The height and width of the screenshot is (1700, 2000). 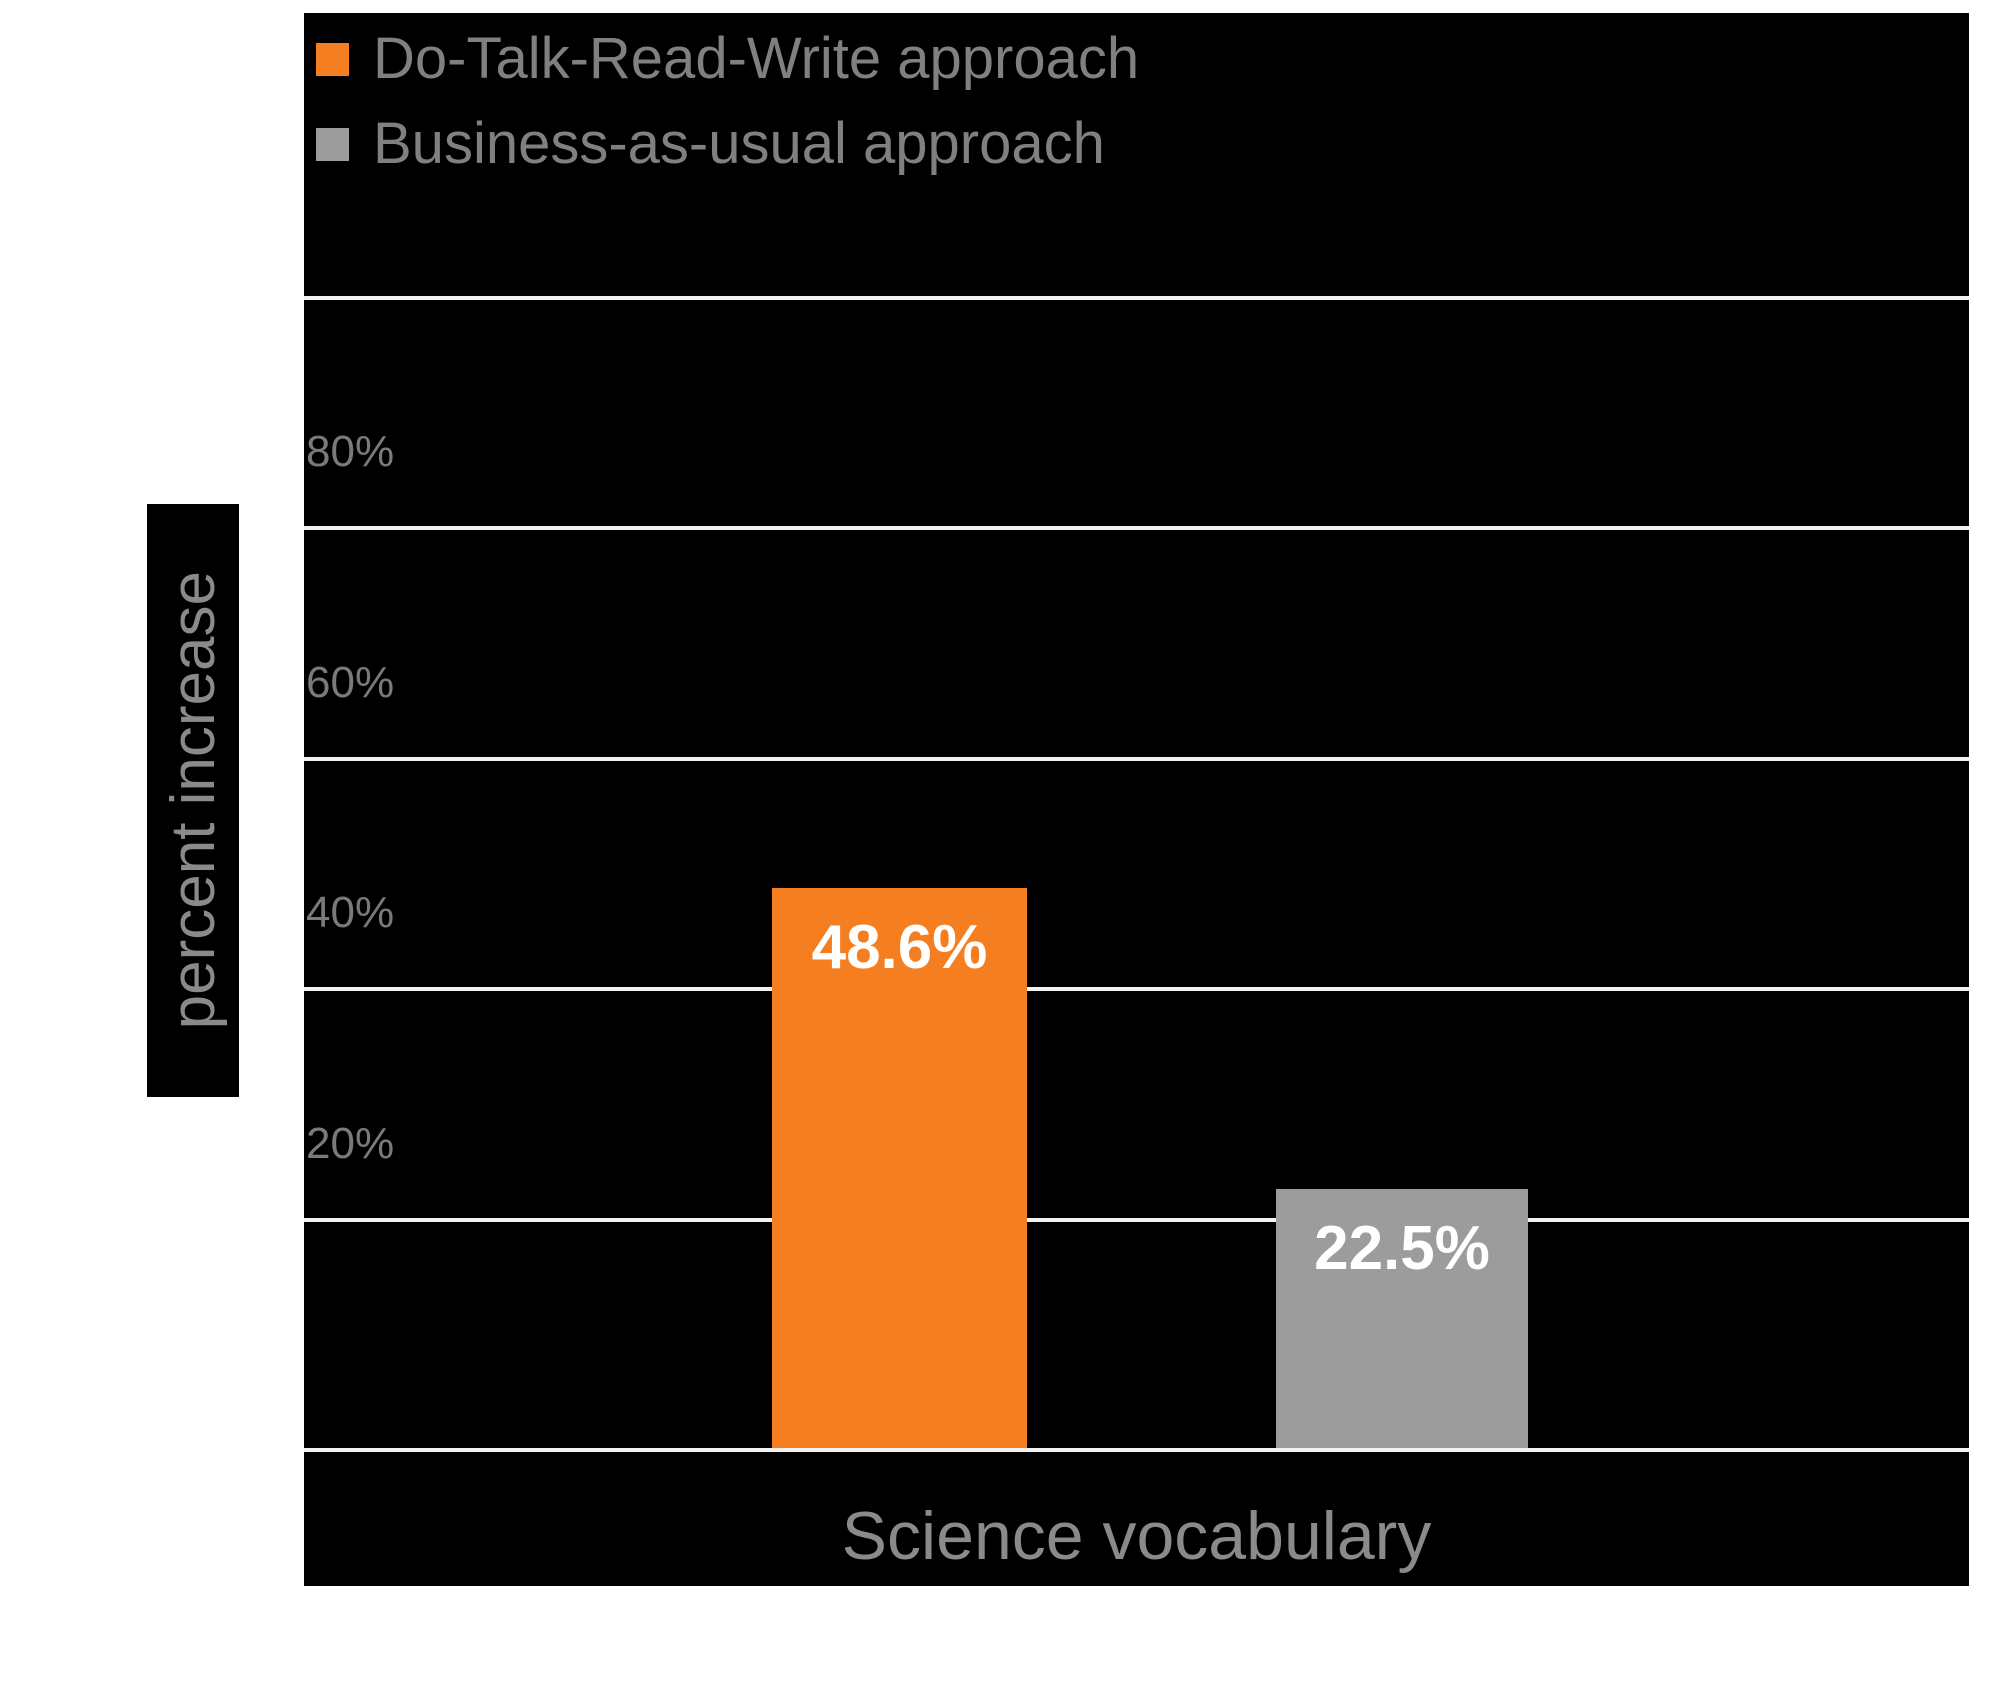 I want to click on legend-label: Business-as-usual approach, so click(x=739, y=143).